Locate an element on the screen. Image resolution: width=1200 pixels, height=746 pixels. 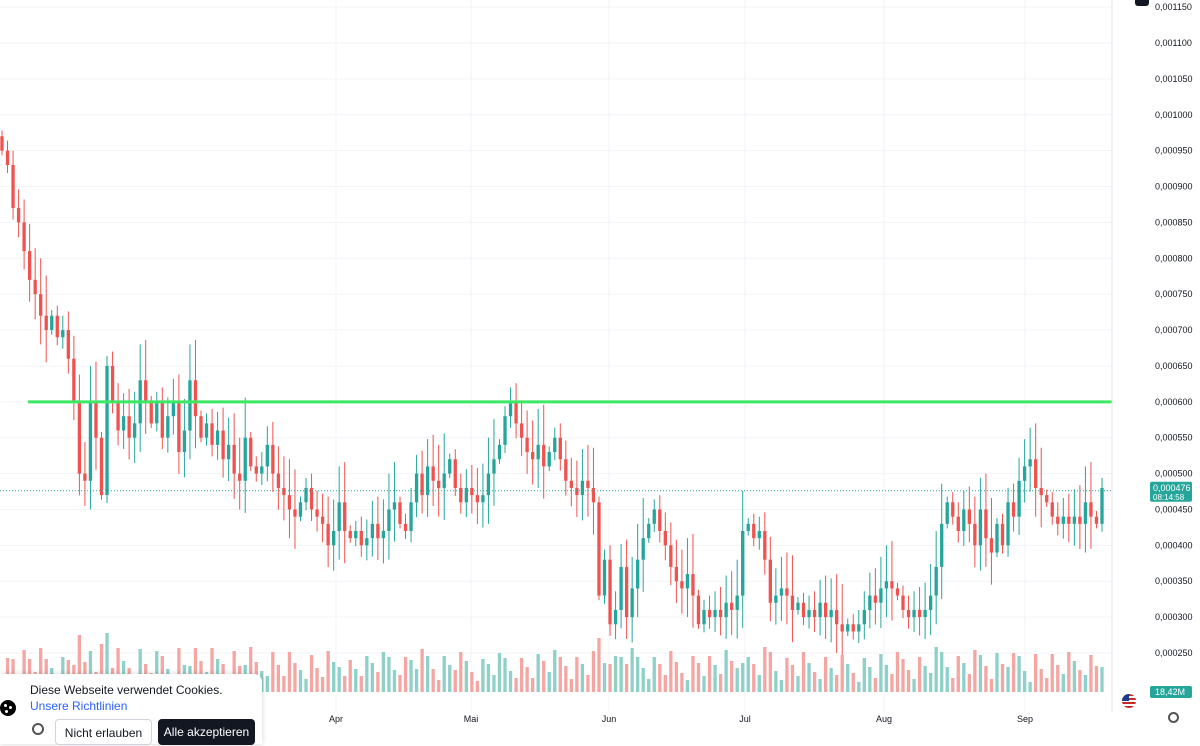
accept-button: Alle akzeptieren is located at coordinates (206, 732).